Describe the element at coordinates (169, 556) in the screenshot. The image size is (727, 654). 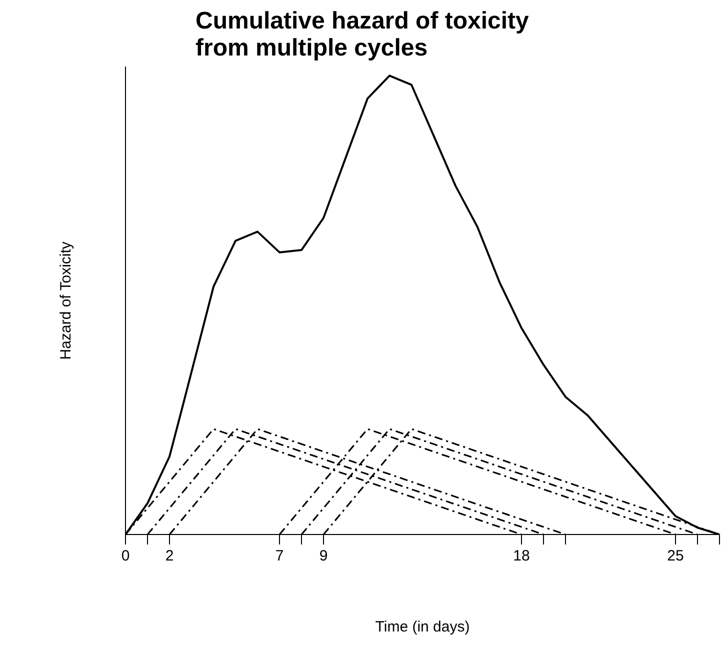
I see `x-tick-label: 2` at that location.